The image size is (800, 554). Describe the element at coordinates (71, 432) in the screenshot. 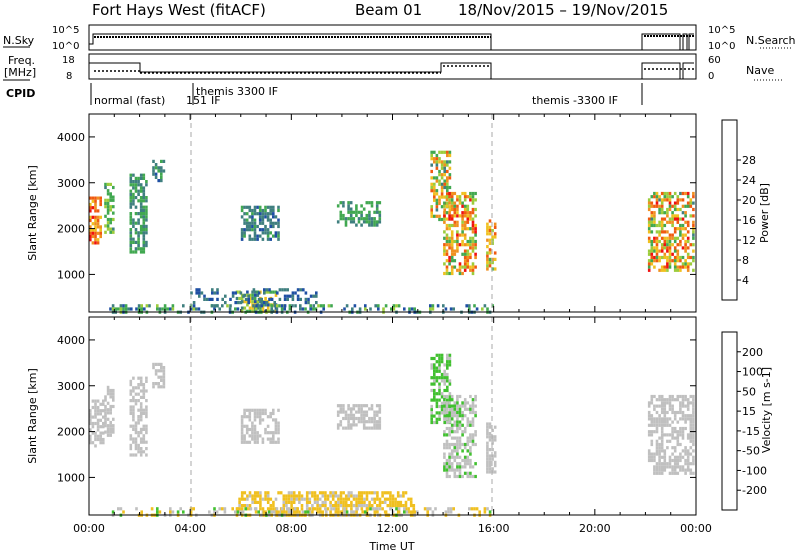

I see `velocity-ytick-label: 2000` at that location.